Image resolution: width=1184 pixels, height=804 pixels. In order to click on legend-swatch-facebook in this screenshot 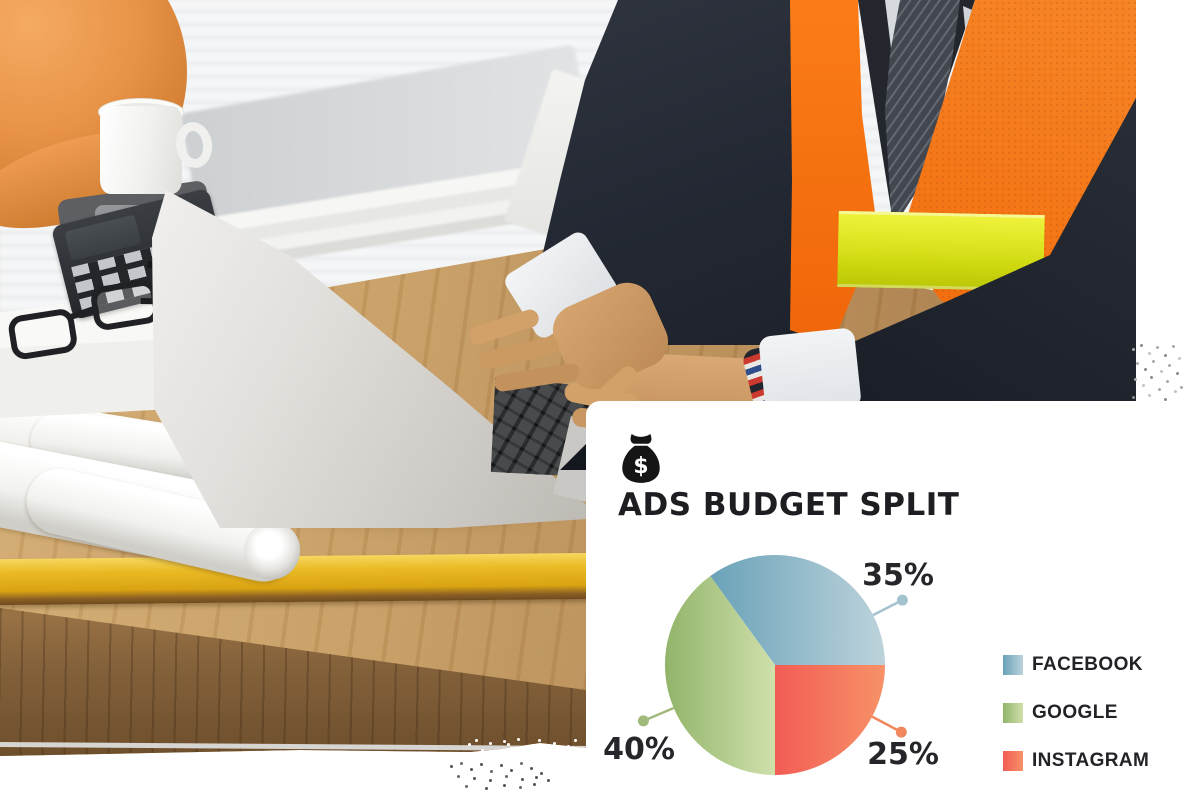, I will do `click(1013, 665)`.